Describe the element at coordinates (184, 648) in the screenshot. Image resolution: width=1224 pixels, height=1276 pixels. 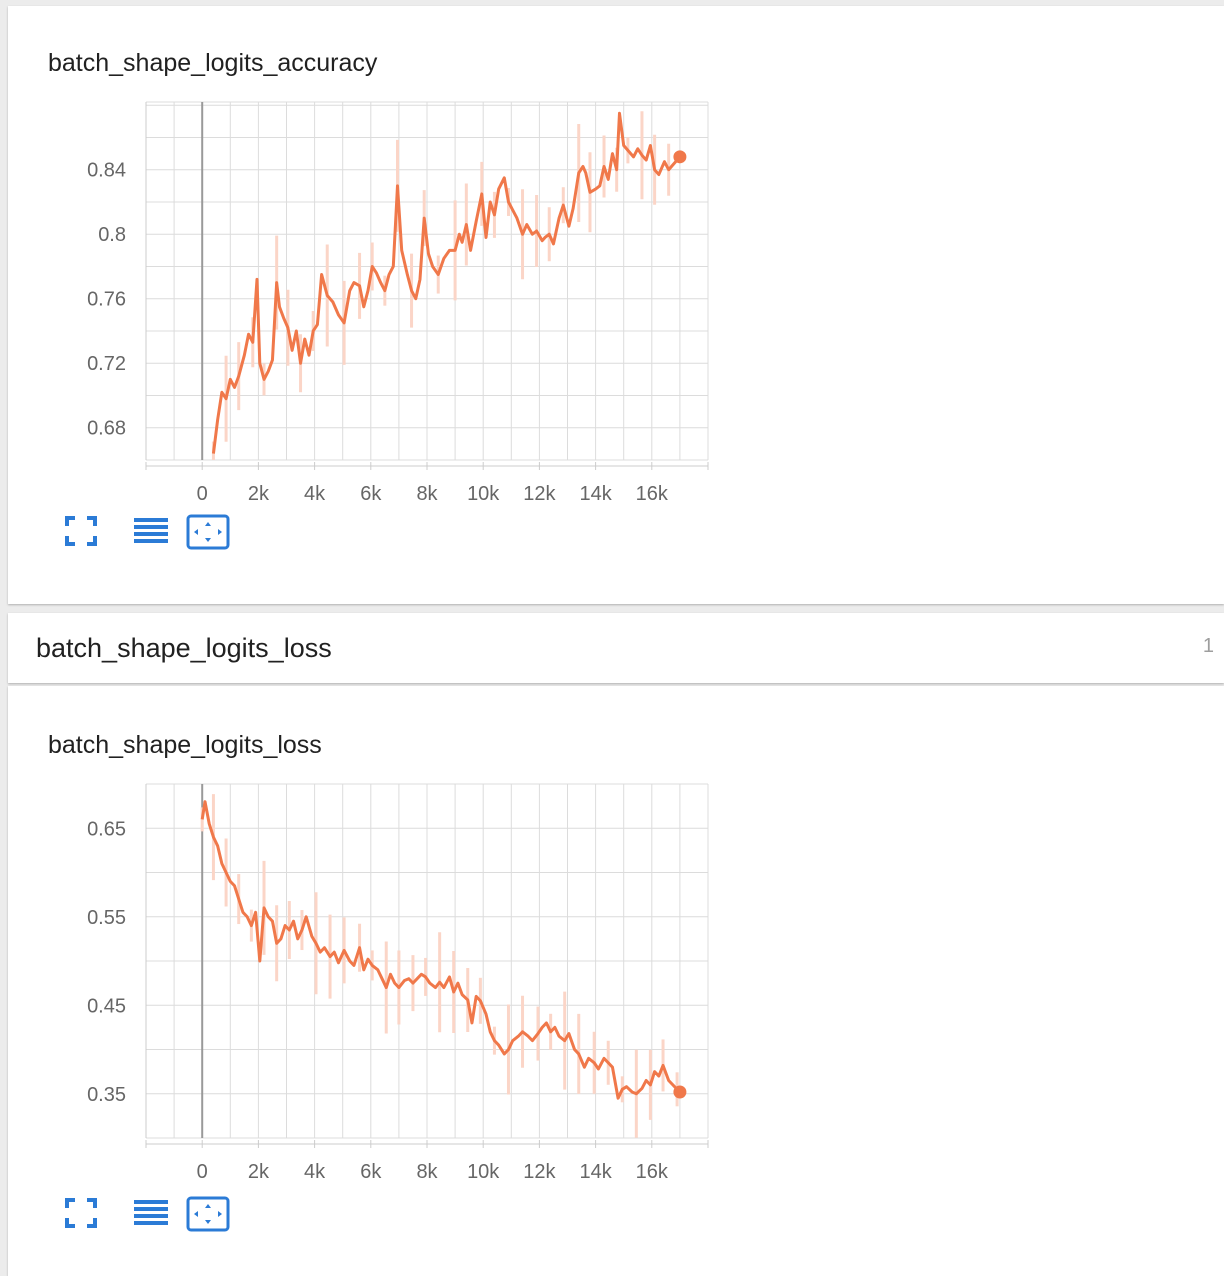
I see `section-title: batch_shape_logits_loss` at that location.